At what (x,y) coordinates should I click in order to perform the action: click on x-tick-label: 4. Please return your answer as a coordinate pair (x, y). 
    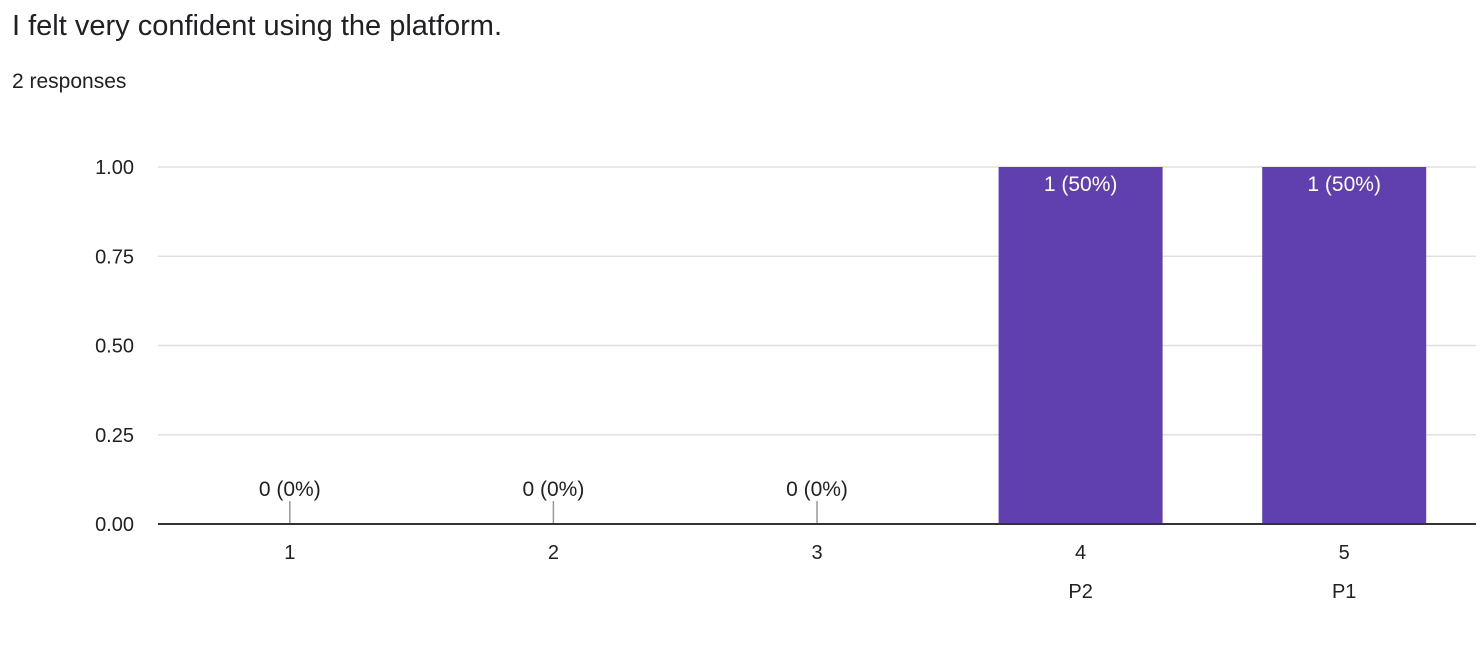
    Looking at the image, I should click on (1080, 553).